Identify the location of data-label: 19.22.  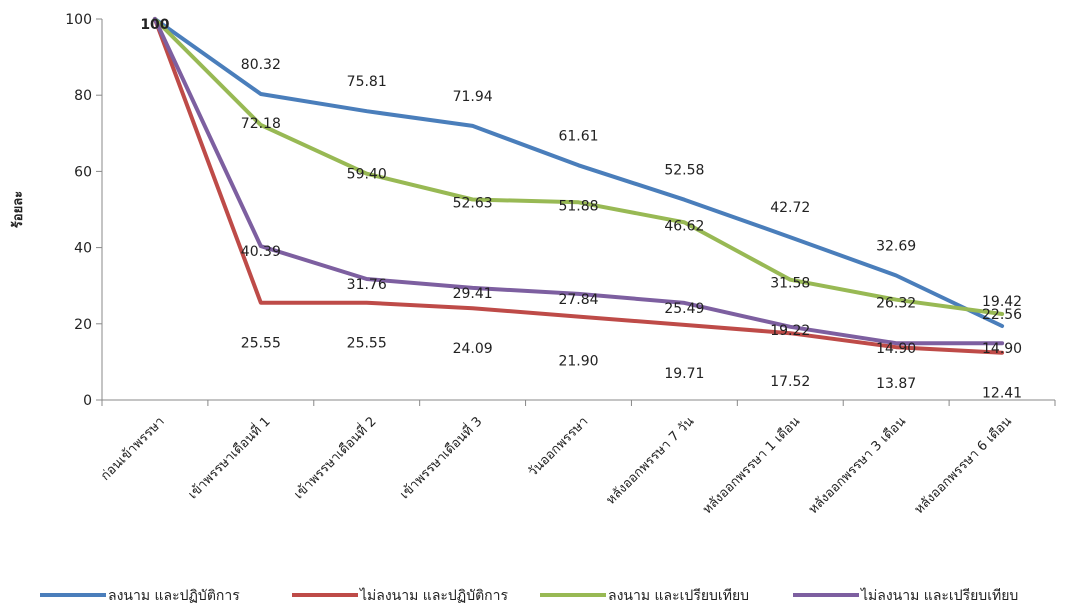
(790, 331).